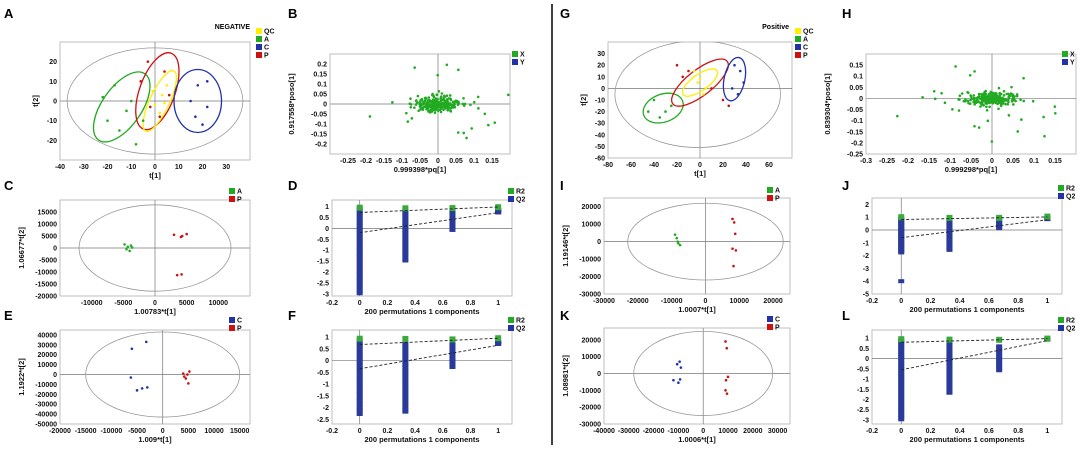  I want to click on legend-swatch-c, so click(232, 320).